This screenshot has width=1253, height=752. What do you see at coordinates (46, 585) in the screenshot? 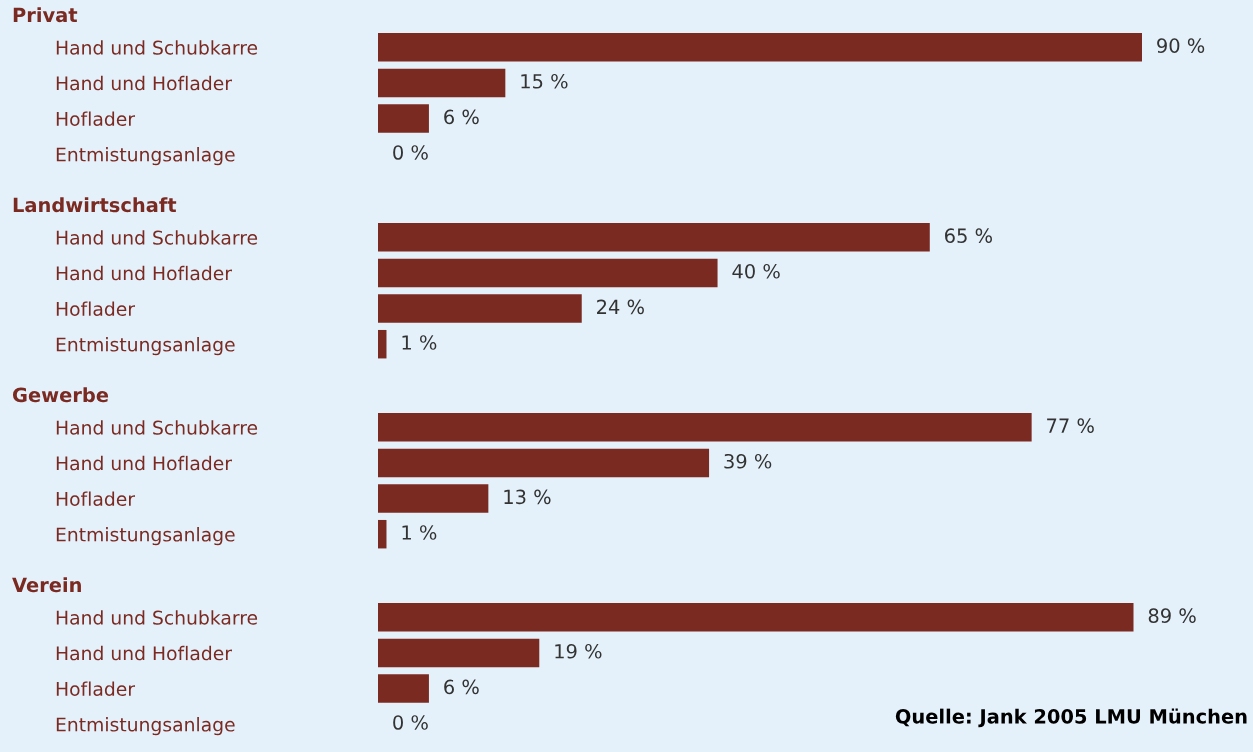
I see `text: Verein` at bounding box center [46, 585].